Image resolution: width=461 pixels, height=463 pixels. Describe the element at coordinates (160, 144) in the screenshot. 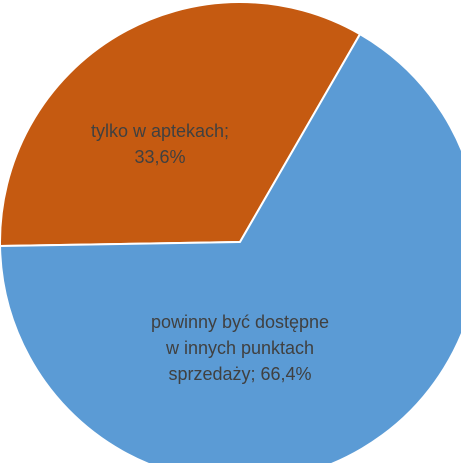

I see `slice-label-0: tylko w aptekach; 33,6%` at that location.